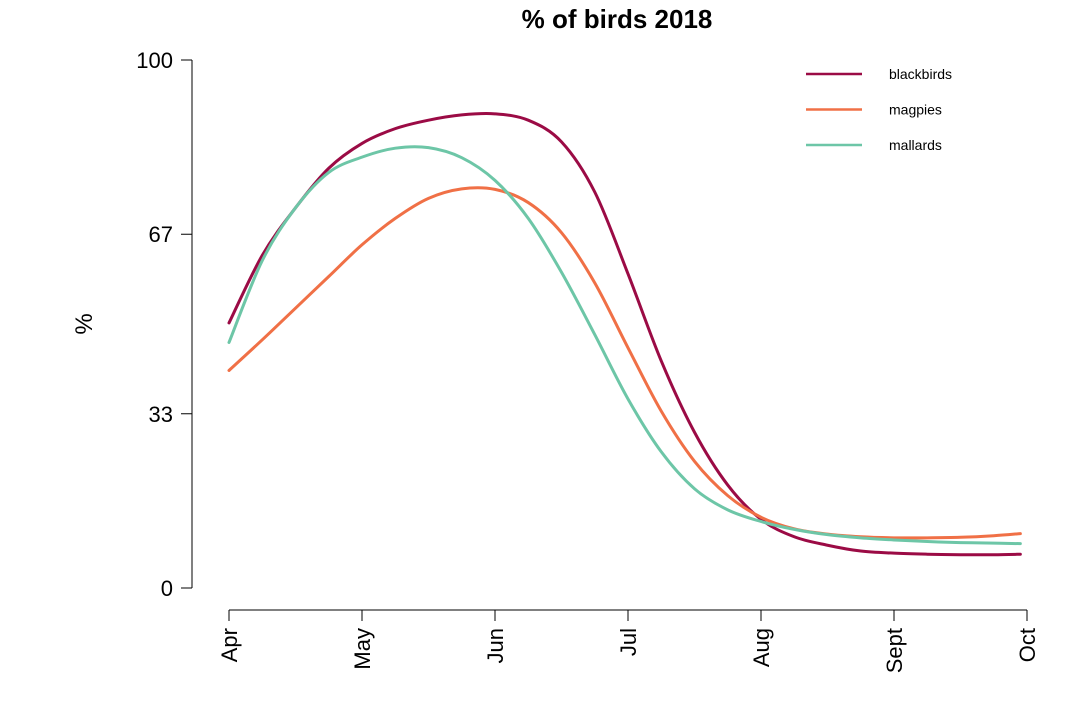 The image size is (1080, 706). What do you see at coordinates (1027, 645) in the screenshot?
I see `x-tick-label: Oct` at bounding box center [1027, 645].